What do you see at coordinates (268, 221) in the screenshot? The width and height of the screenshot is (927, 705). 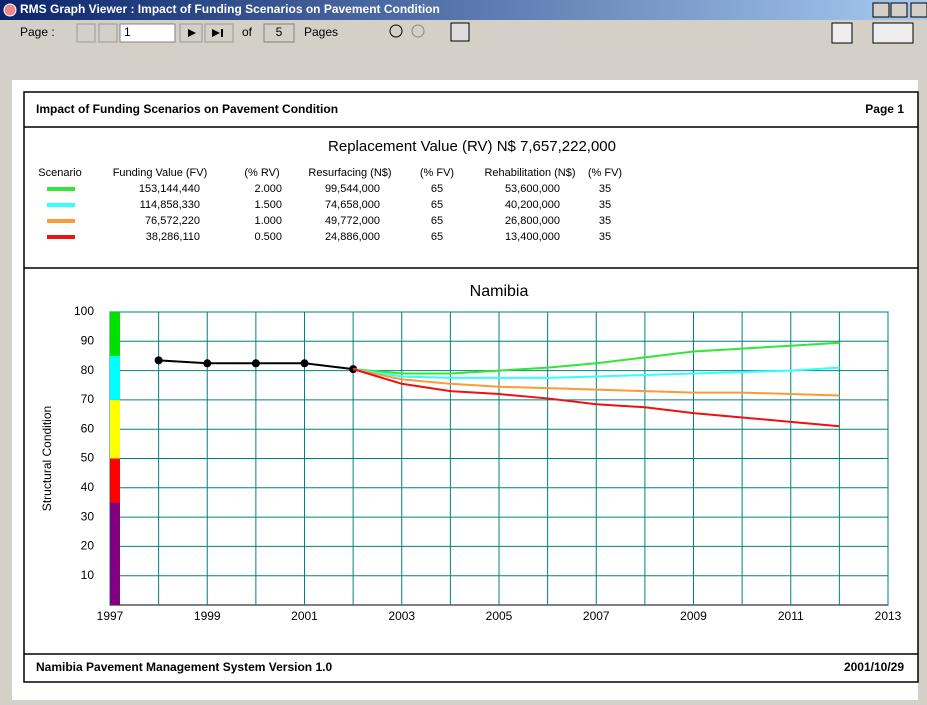 I see `table-cell: 1.000` at bounding box center [268, 221].